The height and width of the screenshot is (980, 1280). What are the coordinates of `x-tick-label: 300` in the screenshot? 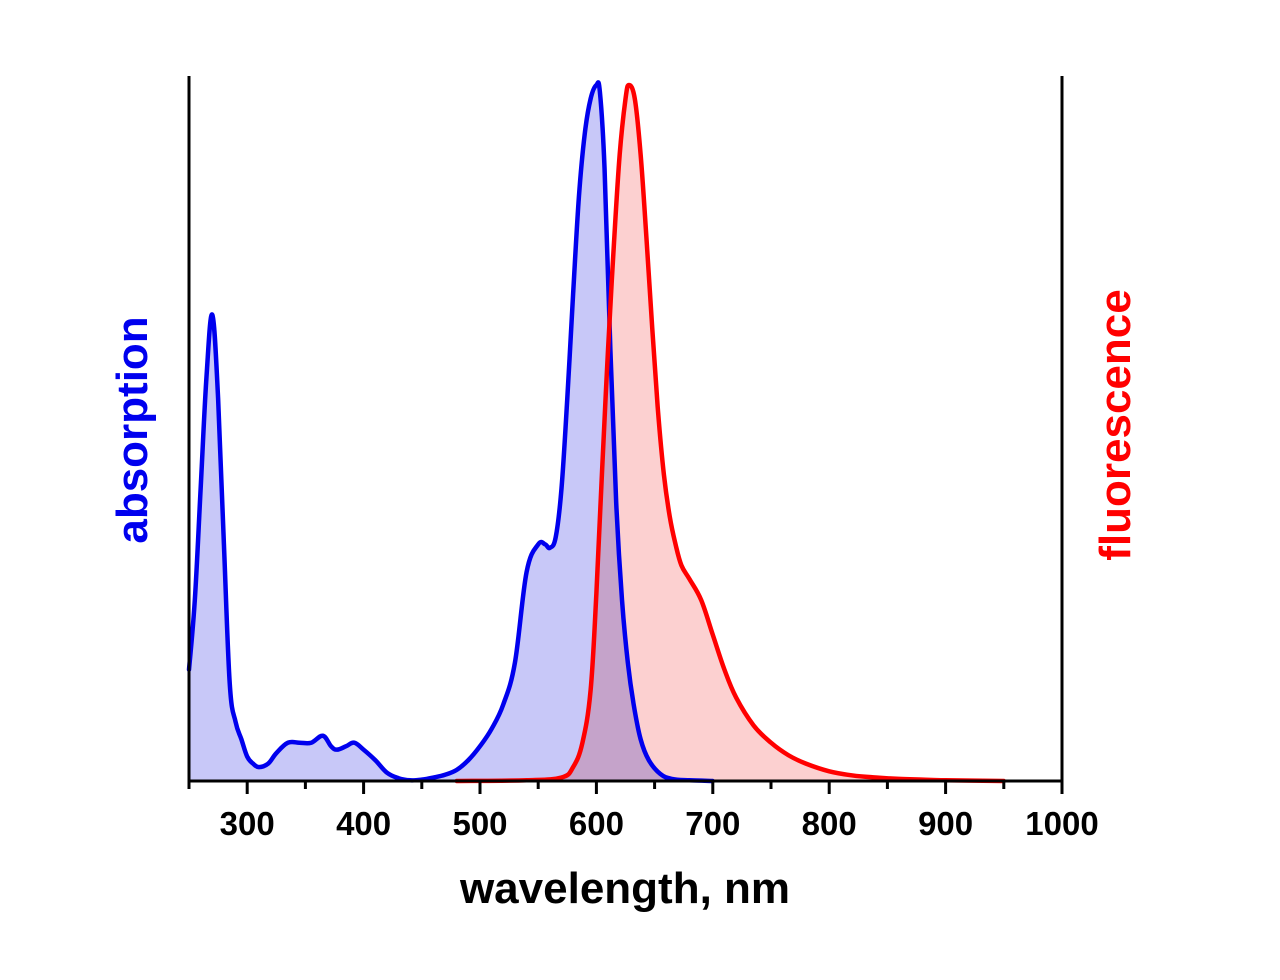 It's located at (247, 823).